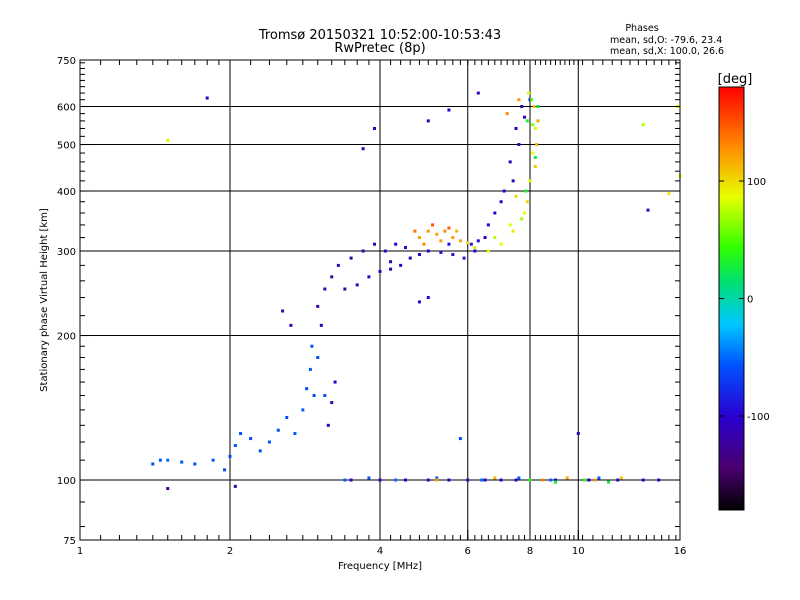 The width and height of the screenshot is (800, 600). What do you see at coordinates (66, 337) in the screenshot?
I see `y-tick-label: 200` at bounding box center [66, 337].